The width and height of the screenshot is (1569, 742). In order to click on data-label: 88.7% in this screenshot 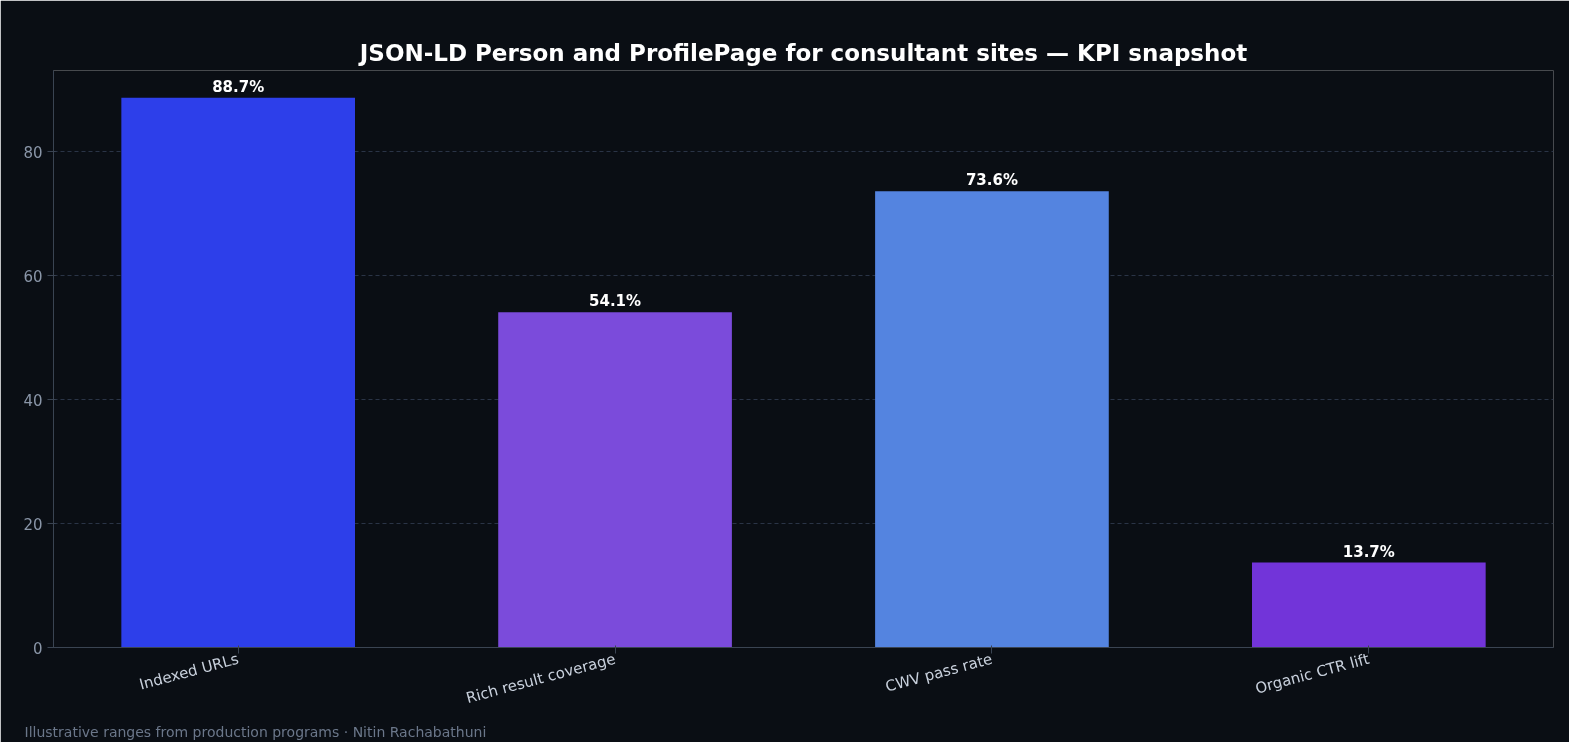, I will do `click(238, 86)`.